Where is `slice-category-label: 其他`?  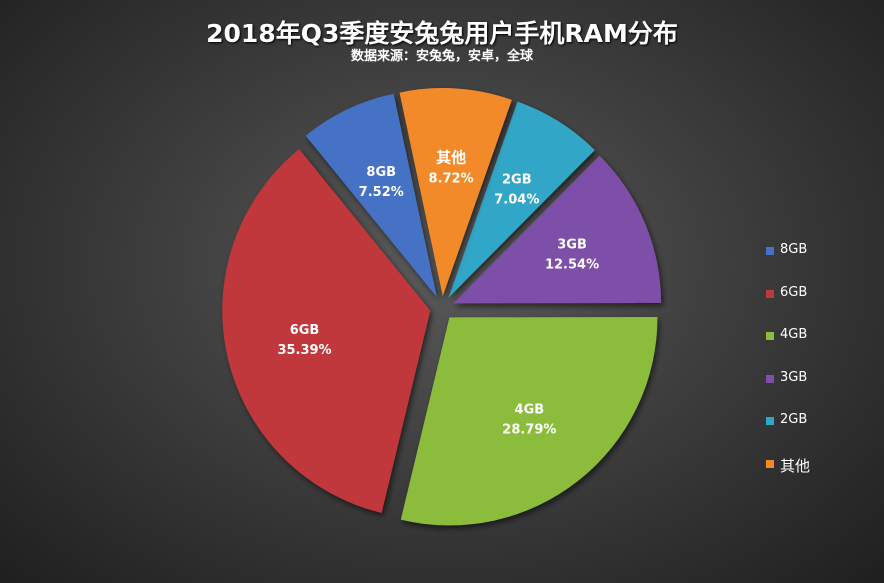 slice-category-label: 其他 is located at coordinates (451, 157).